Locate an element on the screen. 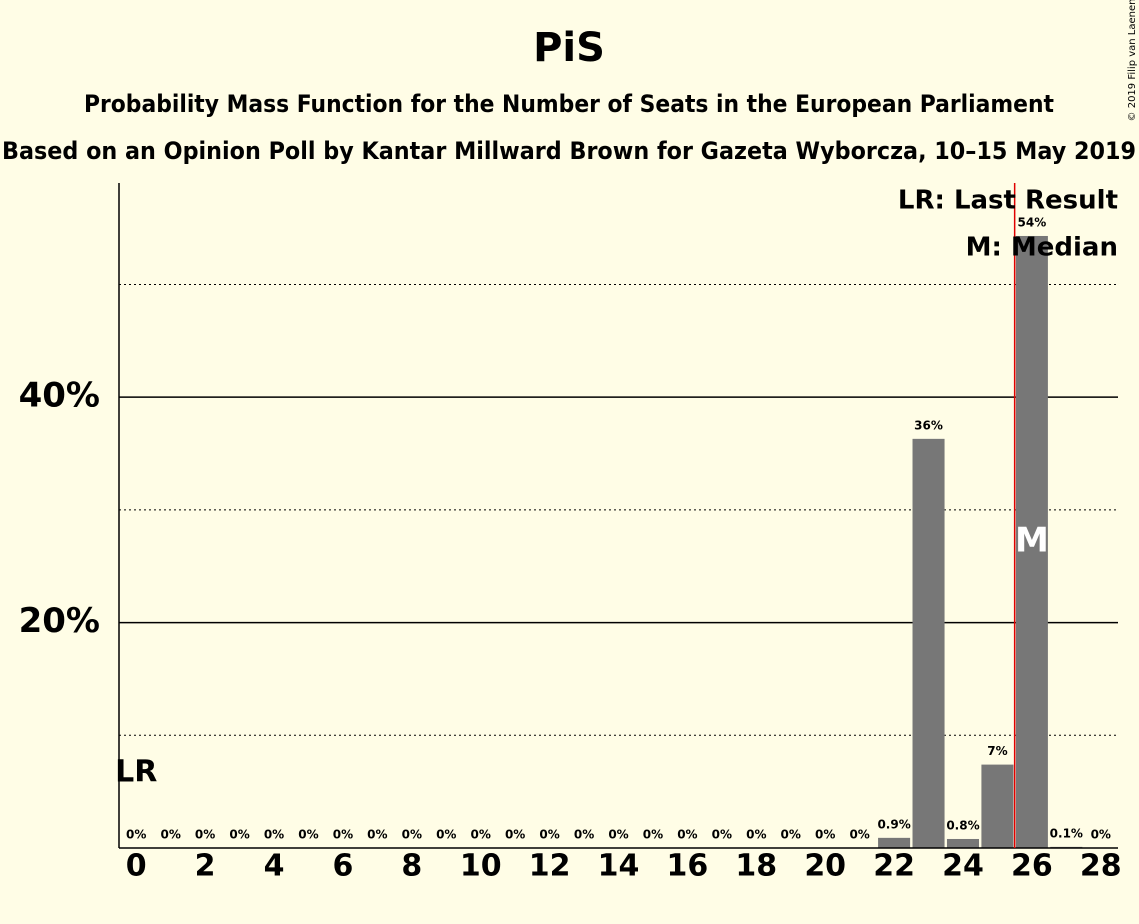  x-tick-label: 20 is located at coordinates (825, 866).